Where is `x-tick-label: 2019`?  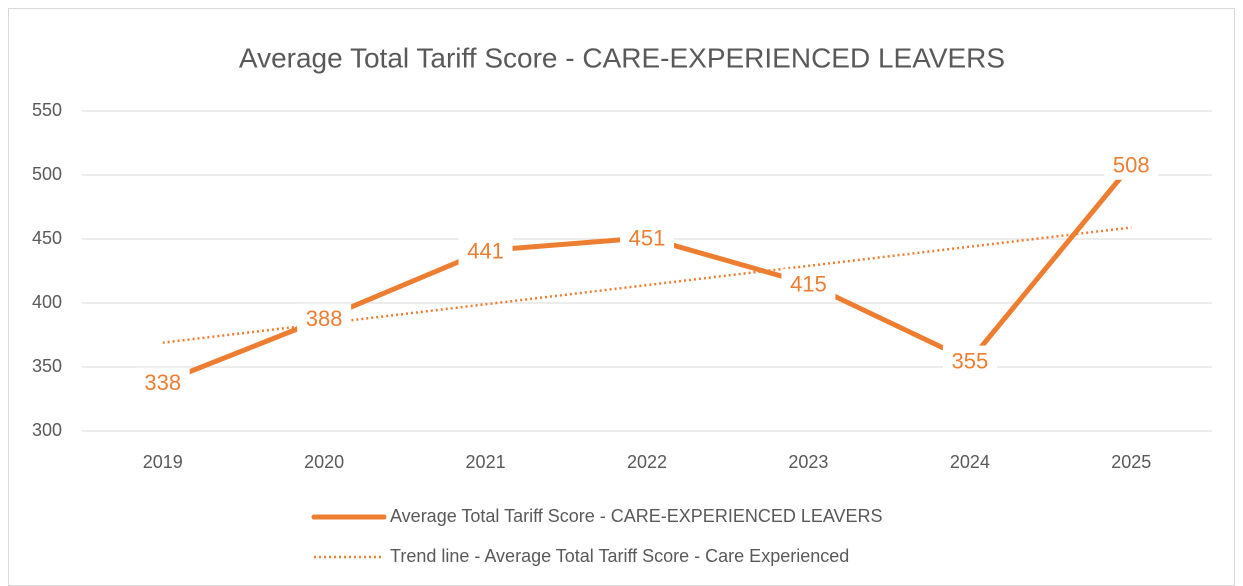
x-tick-label: 2019 is located at coordinates (163, 462).